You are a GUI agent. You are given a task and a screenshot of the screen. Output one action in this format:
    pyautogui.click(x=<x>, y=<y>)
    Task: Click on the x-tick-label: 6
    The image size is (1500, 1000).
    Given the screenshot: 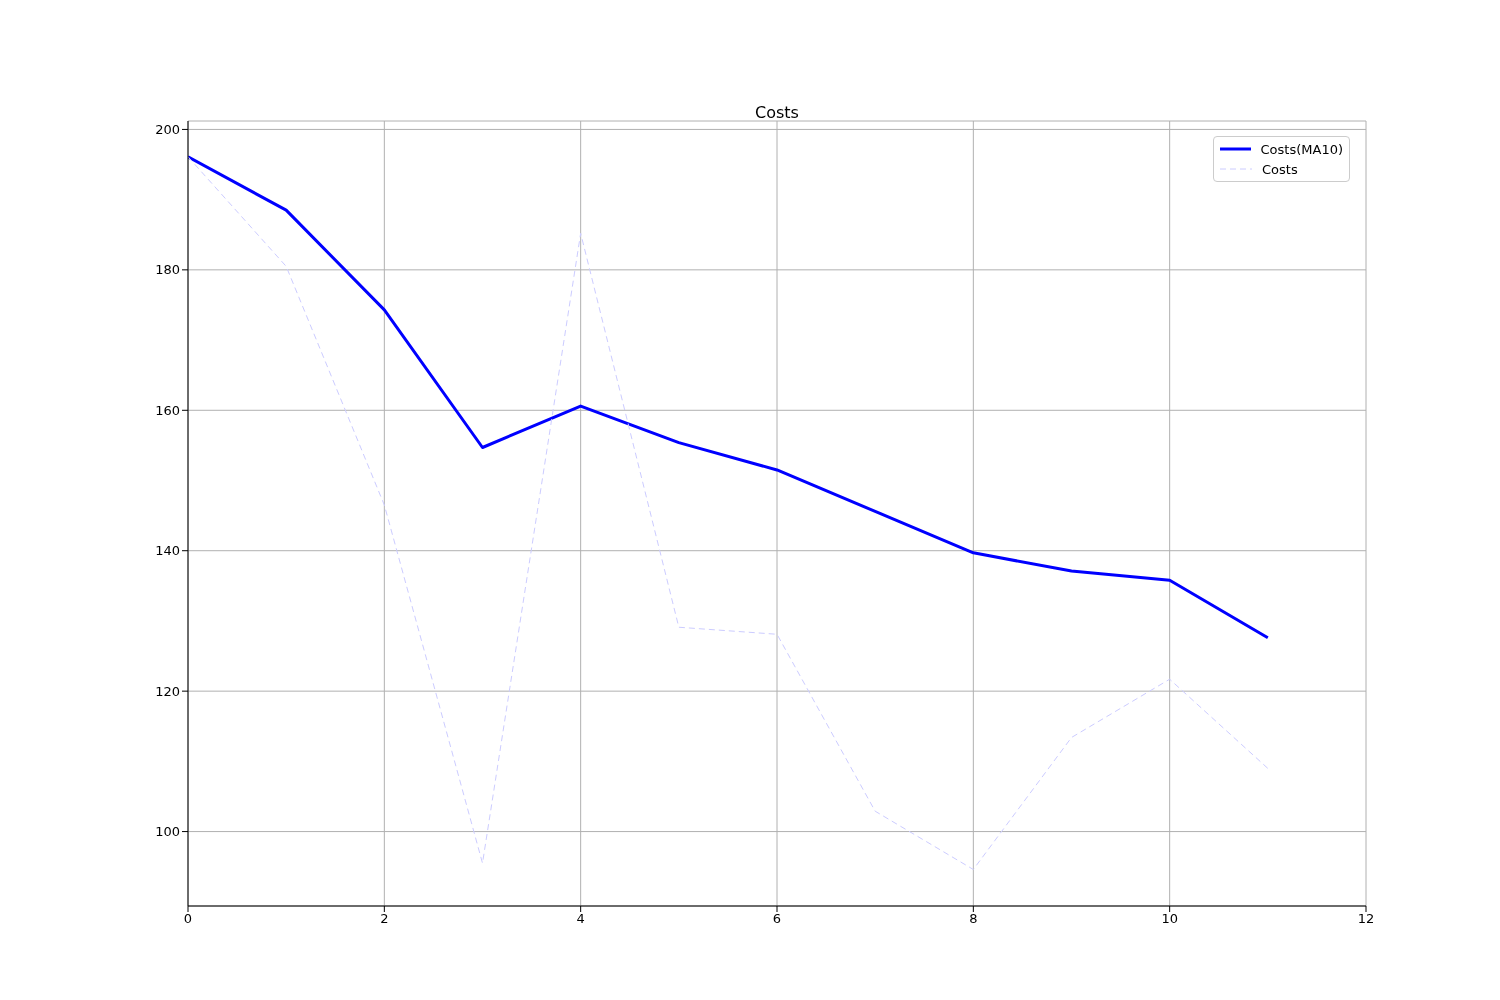 What is the action you would take?
    pyautogui.click(x=777, y=919)
    